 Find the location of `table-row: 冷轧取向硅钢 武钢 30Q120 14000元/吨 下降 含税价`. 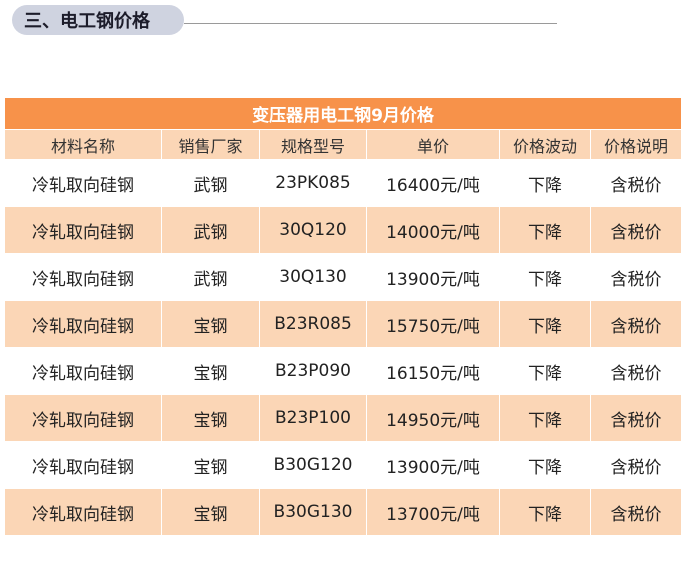

table-row: 冷轧取向硅钢 武钢 30Q120 14000元/吨 下降 含税价 is located at coordinates (343, 230).